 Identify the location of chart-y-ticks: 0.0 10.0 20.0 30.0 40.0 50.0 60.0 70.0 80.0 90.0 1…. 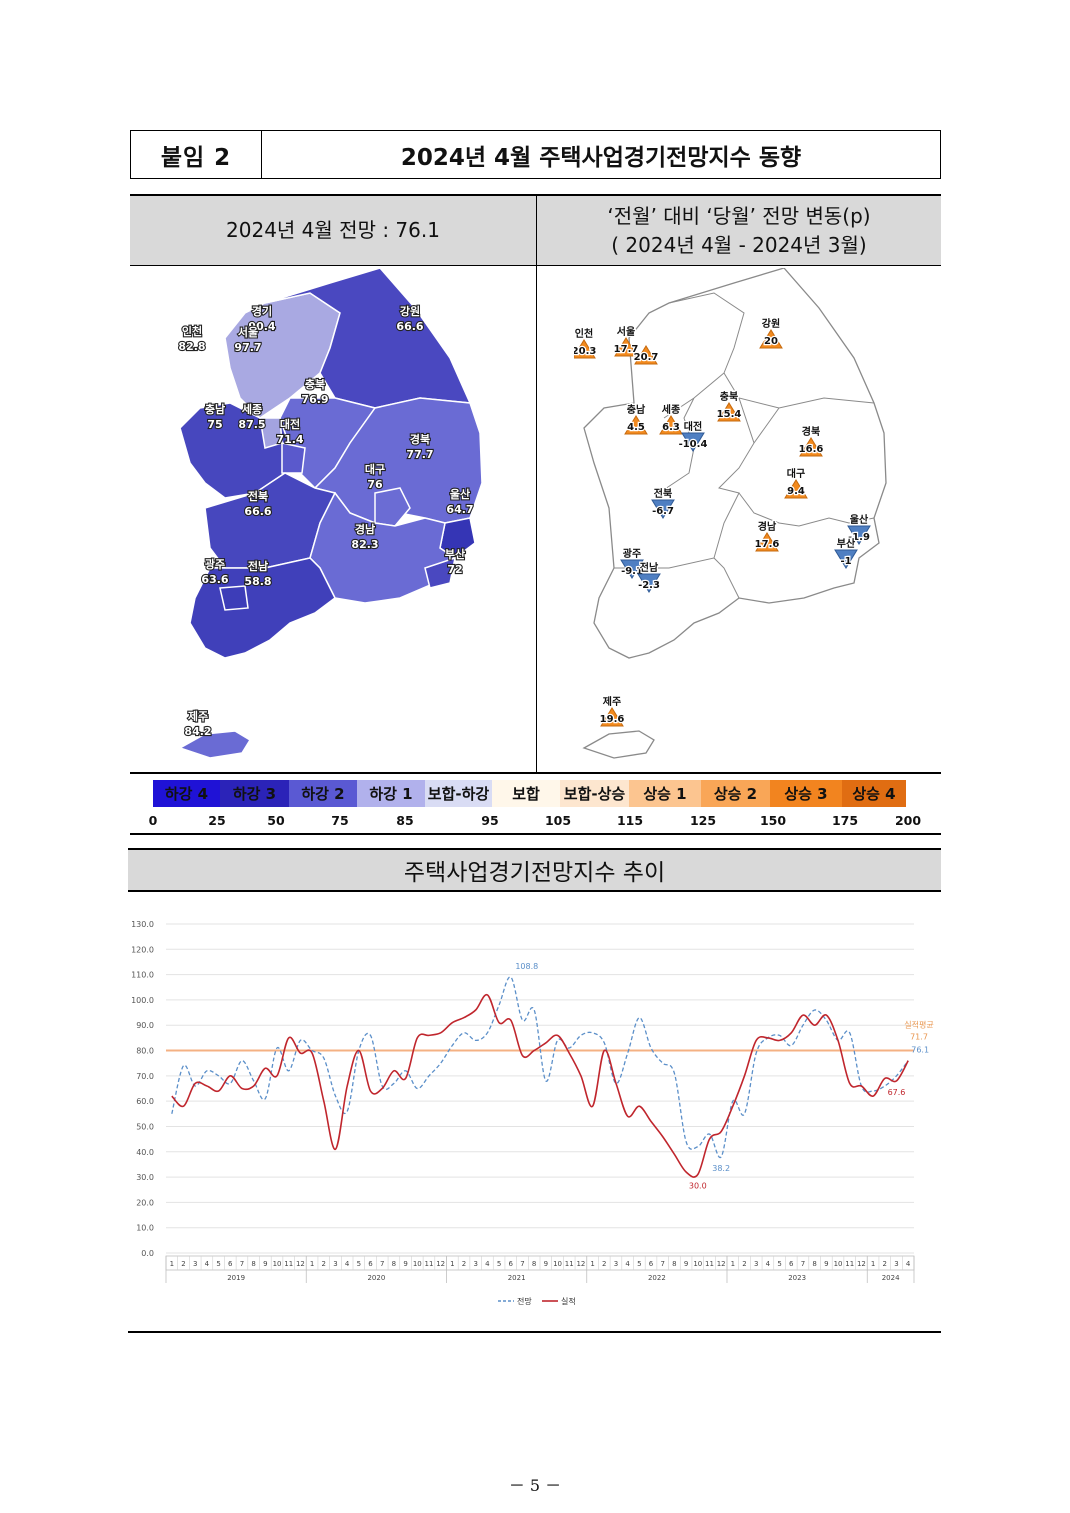
(142, 1089).